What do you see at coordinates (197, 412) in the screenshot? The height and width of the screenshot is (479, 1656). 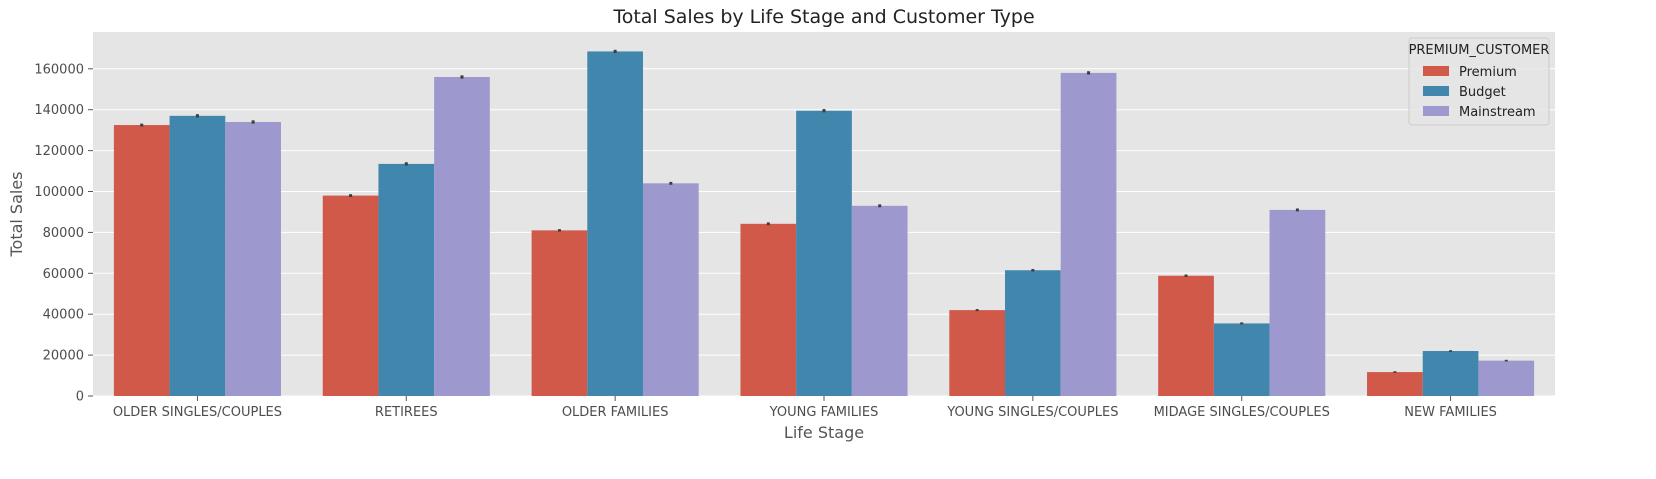 I see `x-tick-label: OLDER SINGLES/COUPLES` at bounding box center [197, 412].